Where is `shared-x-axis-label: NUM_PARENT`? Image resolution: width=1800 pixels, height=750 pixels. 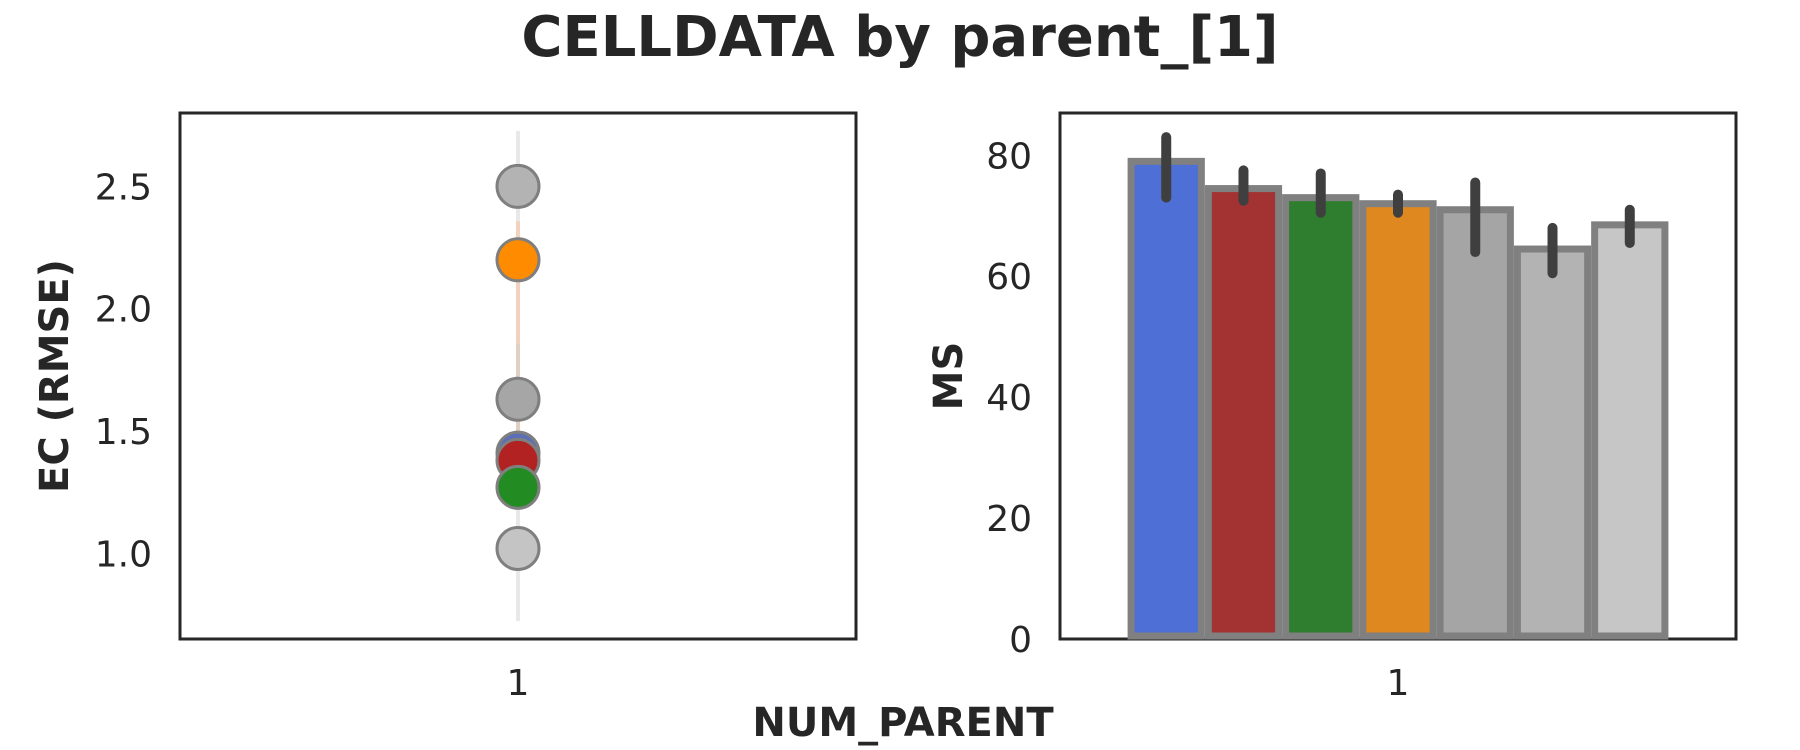 shared-x-axis-label: NUM_PARENT is located at coordinates (903, 723).